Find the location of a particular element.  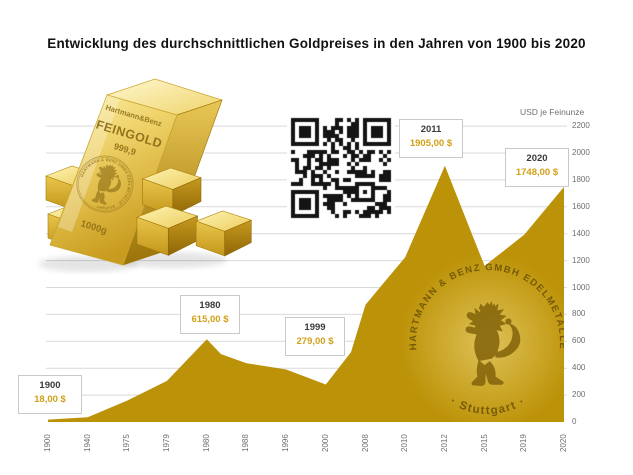

callout-year: 2011 is located at coordinates (431, 129).